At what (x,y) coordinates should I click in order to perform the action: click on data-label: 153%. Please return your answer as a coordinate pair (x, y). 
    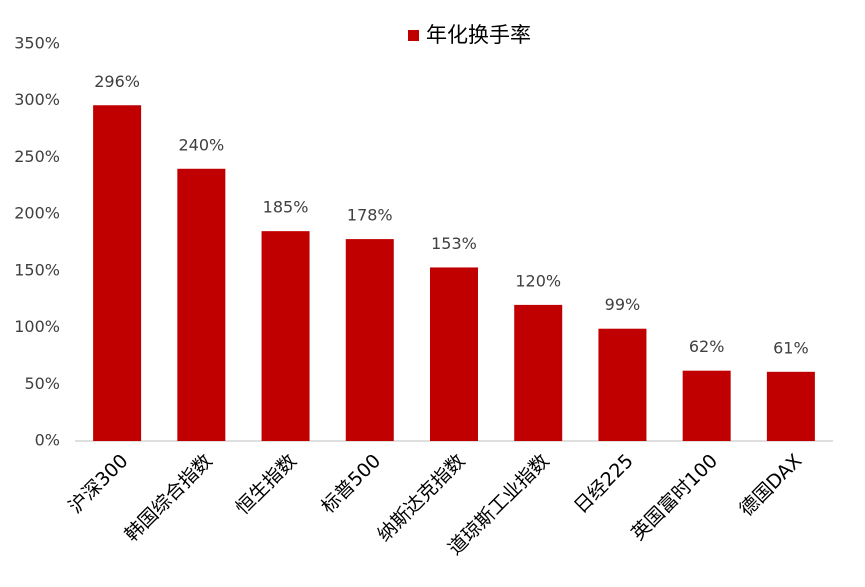
    Looking at the image, I should click on (454, 243).